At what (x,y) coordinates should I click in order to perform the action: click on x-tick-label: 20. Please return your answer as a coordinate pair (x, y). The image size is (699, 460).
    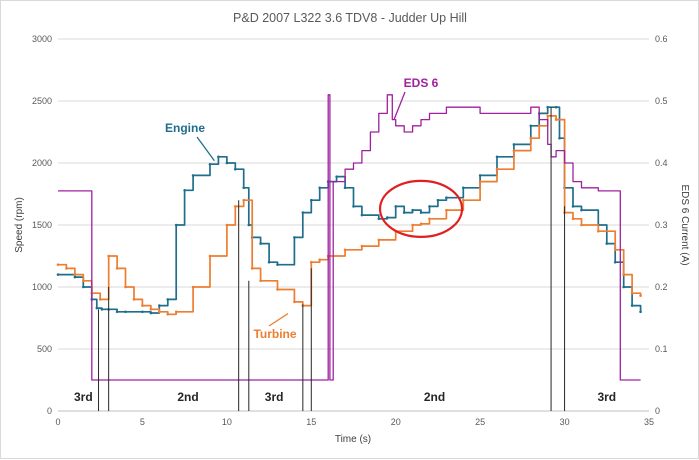
    Looking at the image, I should click on (396, 422).